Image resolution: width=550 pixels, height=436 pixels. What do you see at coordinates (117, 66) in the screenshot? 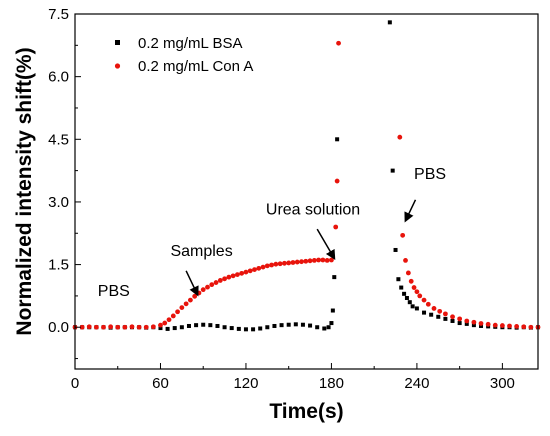
I see `legend-marker-cona` at bounding box center [117, 66].